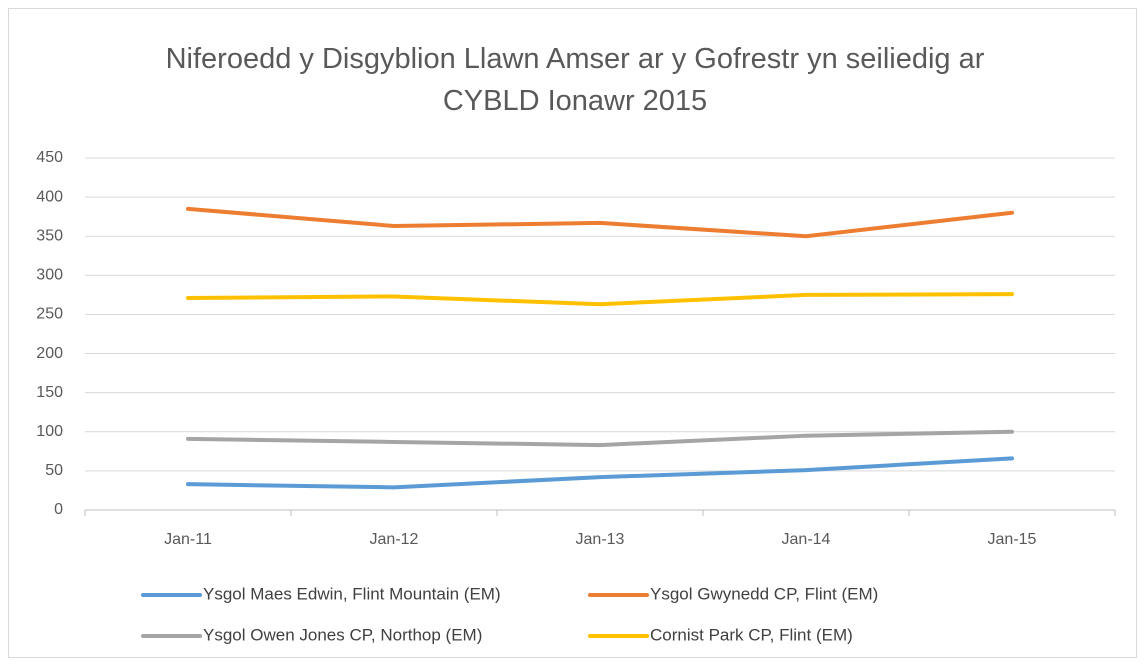 This screenshot has height=666, width=1145. I want to click on y-tick-label: 200, so click(49, 353).